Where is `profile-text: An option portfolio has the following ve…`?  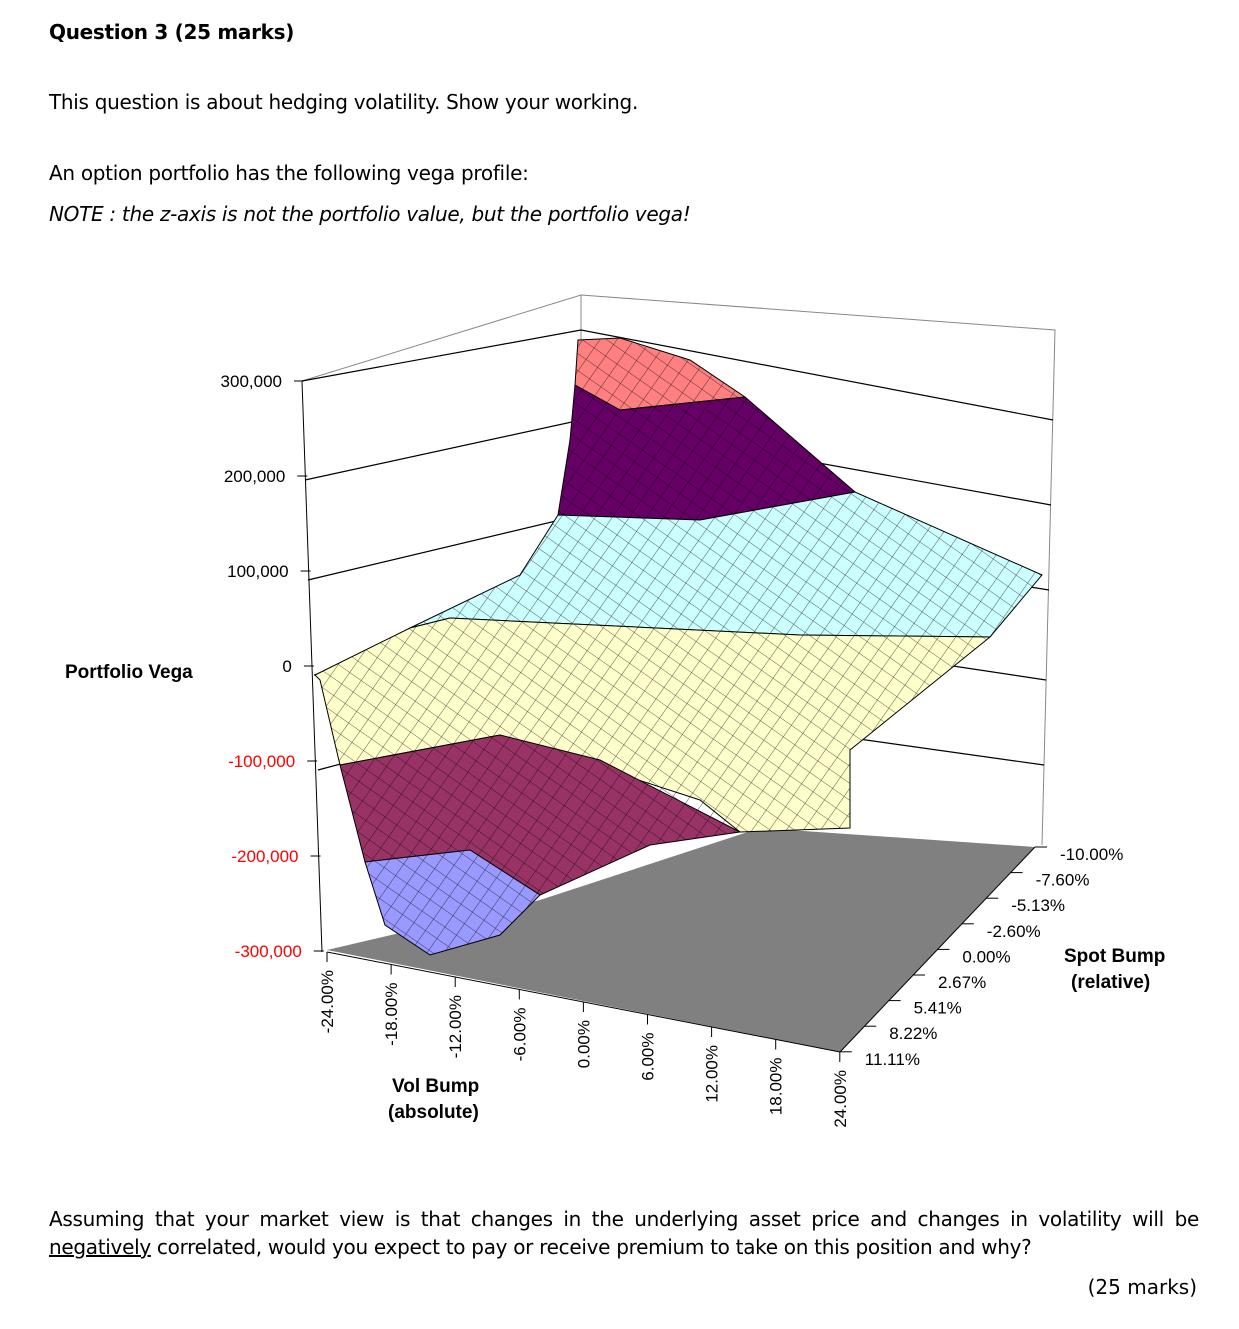 profile-text: An option portfolio has the following ve… is located at coordinates (289, 173).